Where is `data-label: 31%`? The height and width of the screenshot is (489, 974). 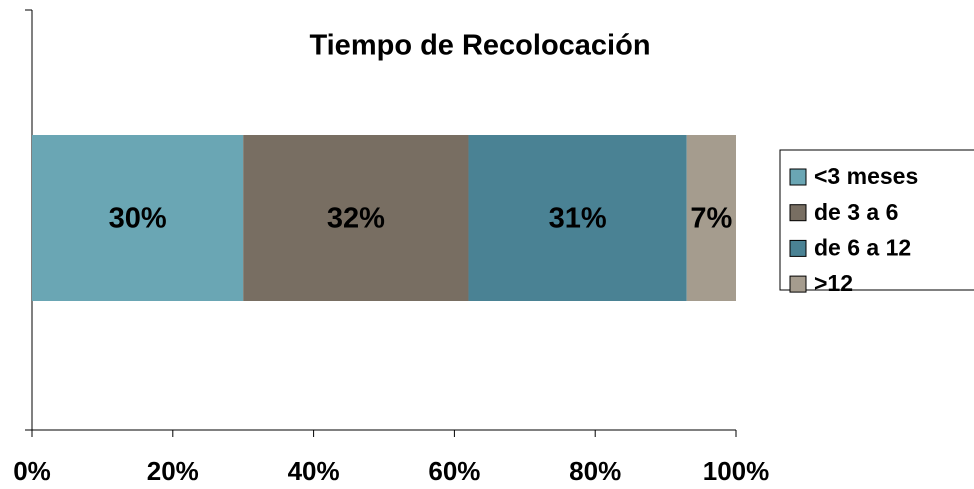 data-label: 31% is located at coordinates (578, 219).